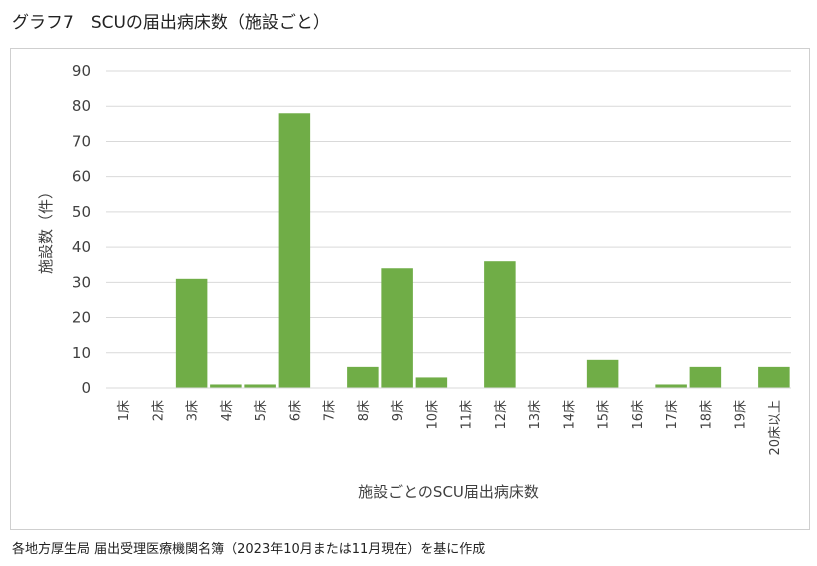 The width and height of the screenshot is (817, 566). I want to click on y-axis-title: 施設数（件）, so click(46, 229).